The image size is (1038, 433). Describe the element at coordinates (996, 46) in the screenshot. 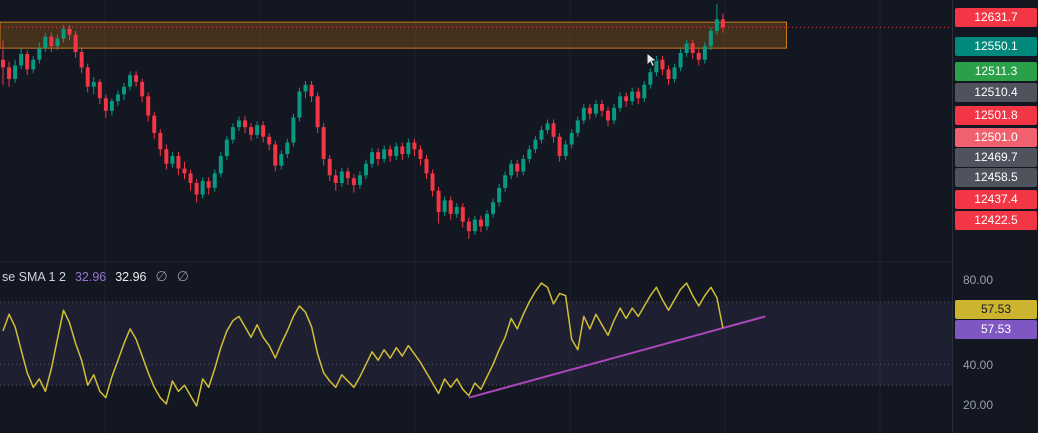

I see `price-axis-label: 12550.1` at that location.